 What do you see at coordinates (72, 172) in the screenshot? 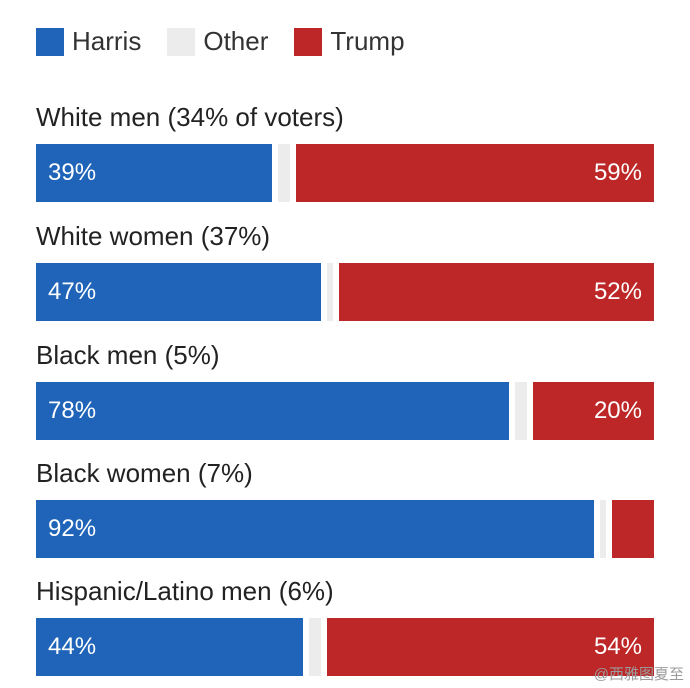
I see `data-label-harris: 39%` at bounding box center [72, 172].